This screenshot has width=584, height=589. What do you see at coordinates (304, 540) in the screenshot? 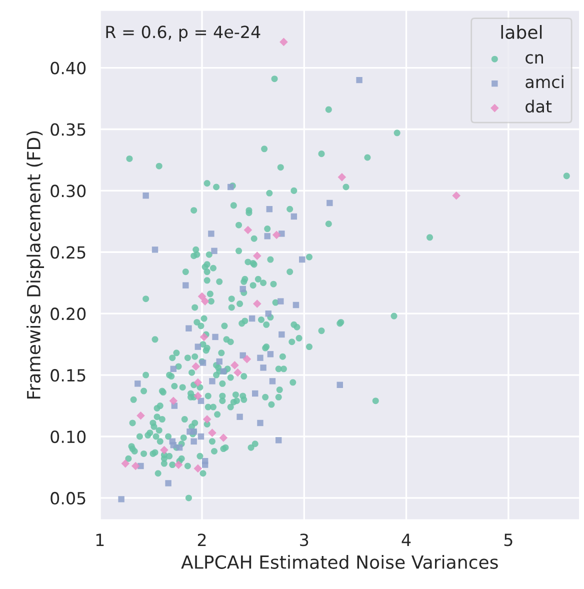
I see `x-tick-label: 3` at bounding box center [304, 540].